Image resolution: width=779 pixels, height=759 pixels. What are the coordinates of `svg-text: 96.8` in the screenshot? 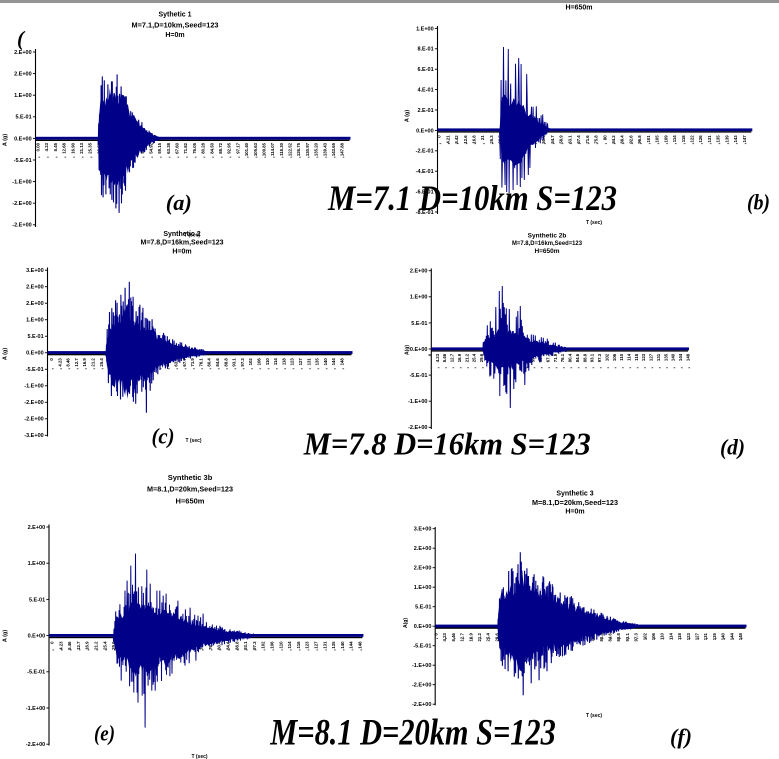 It's located at (639, 139).